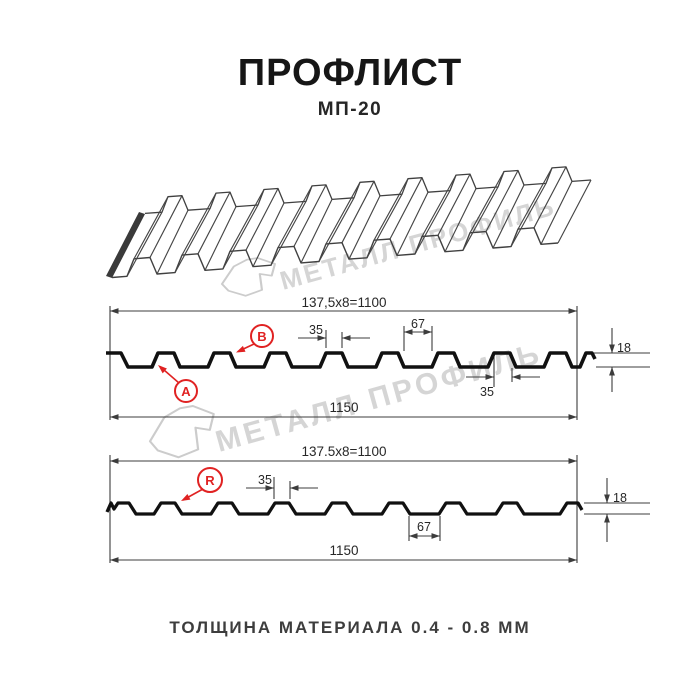  I want to click on dim-total-width-front: 1150, so click(343, 407).